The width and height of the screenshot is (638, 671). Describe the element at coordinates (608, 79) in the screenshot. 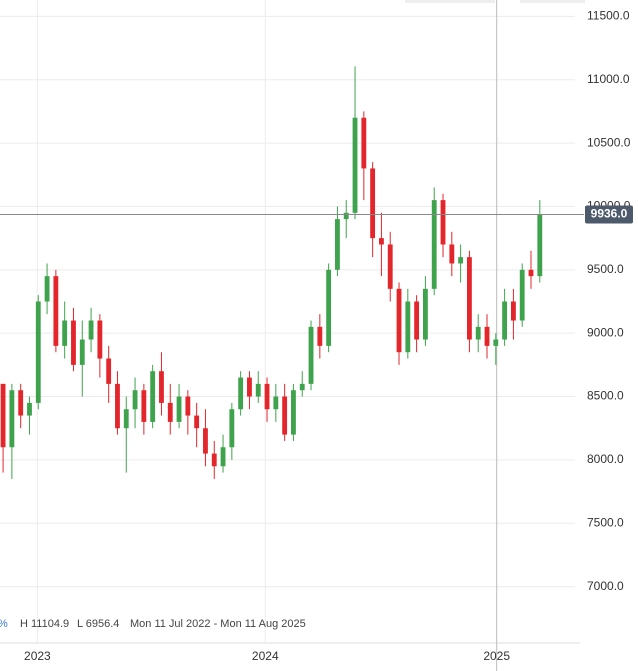

I see `y-tick-label: 11000.0` at that location.